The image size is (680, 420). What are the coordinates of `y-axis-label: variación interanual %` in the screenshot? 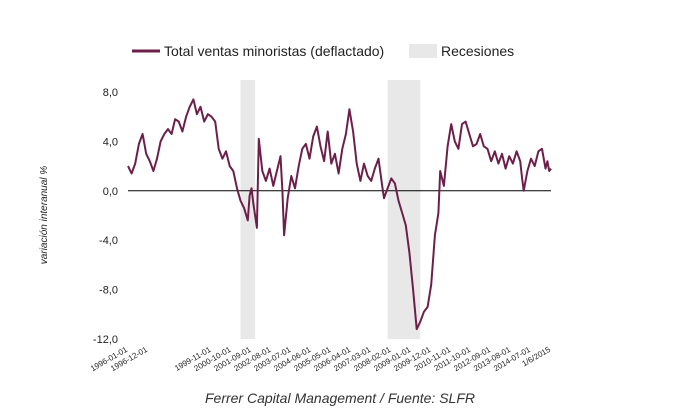 It's located at (44, 215).